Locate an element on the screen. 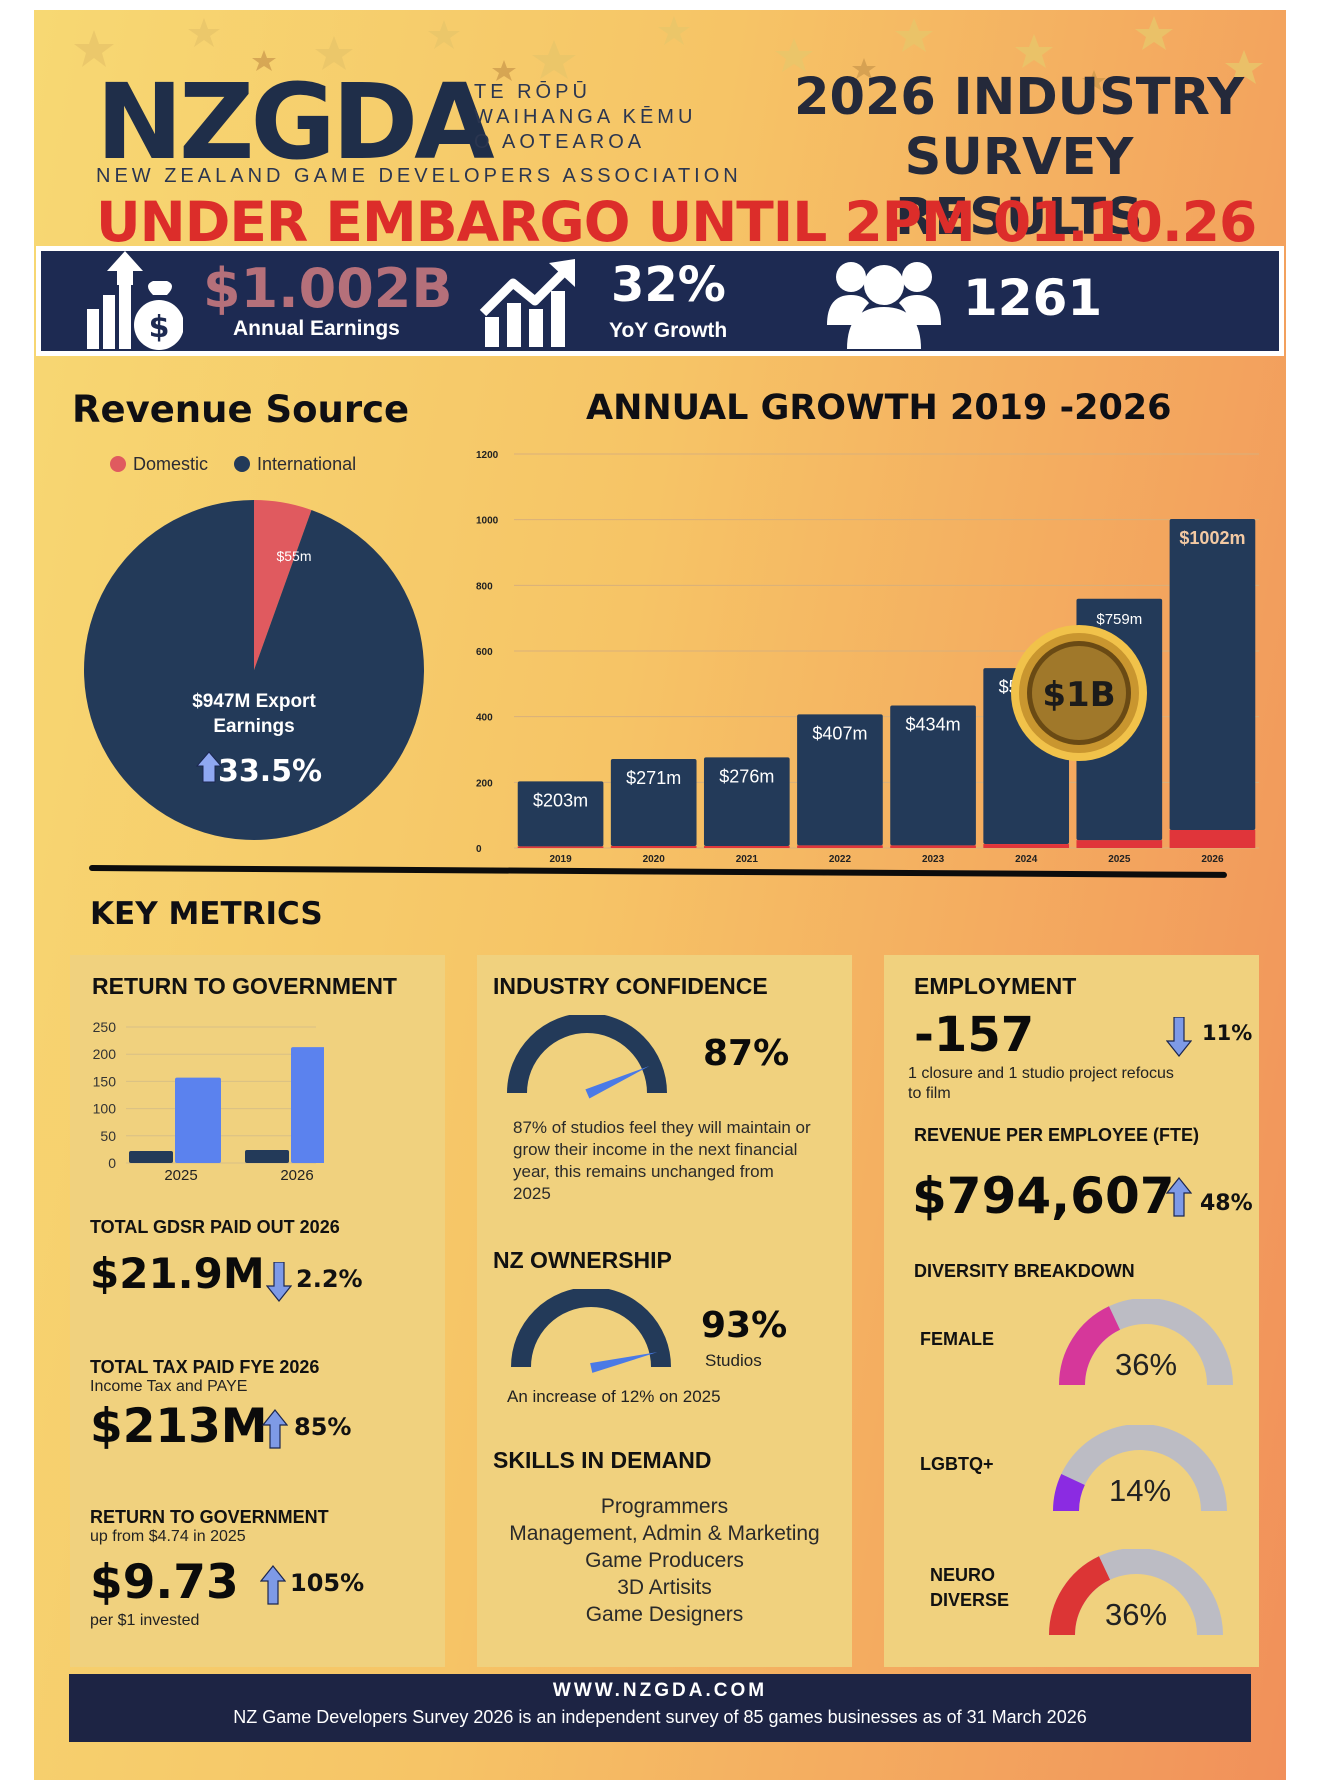  legend-label: Domestic is located at coordinates (171, 464).